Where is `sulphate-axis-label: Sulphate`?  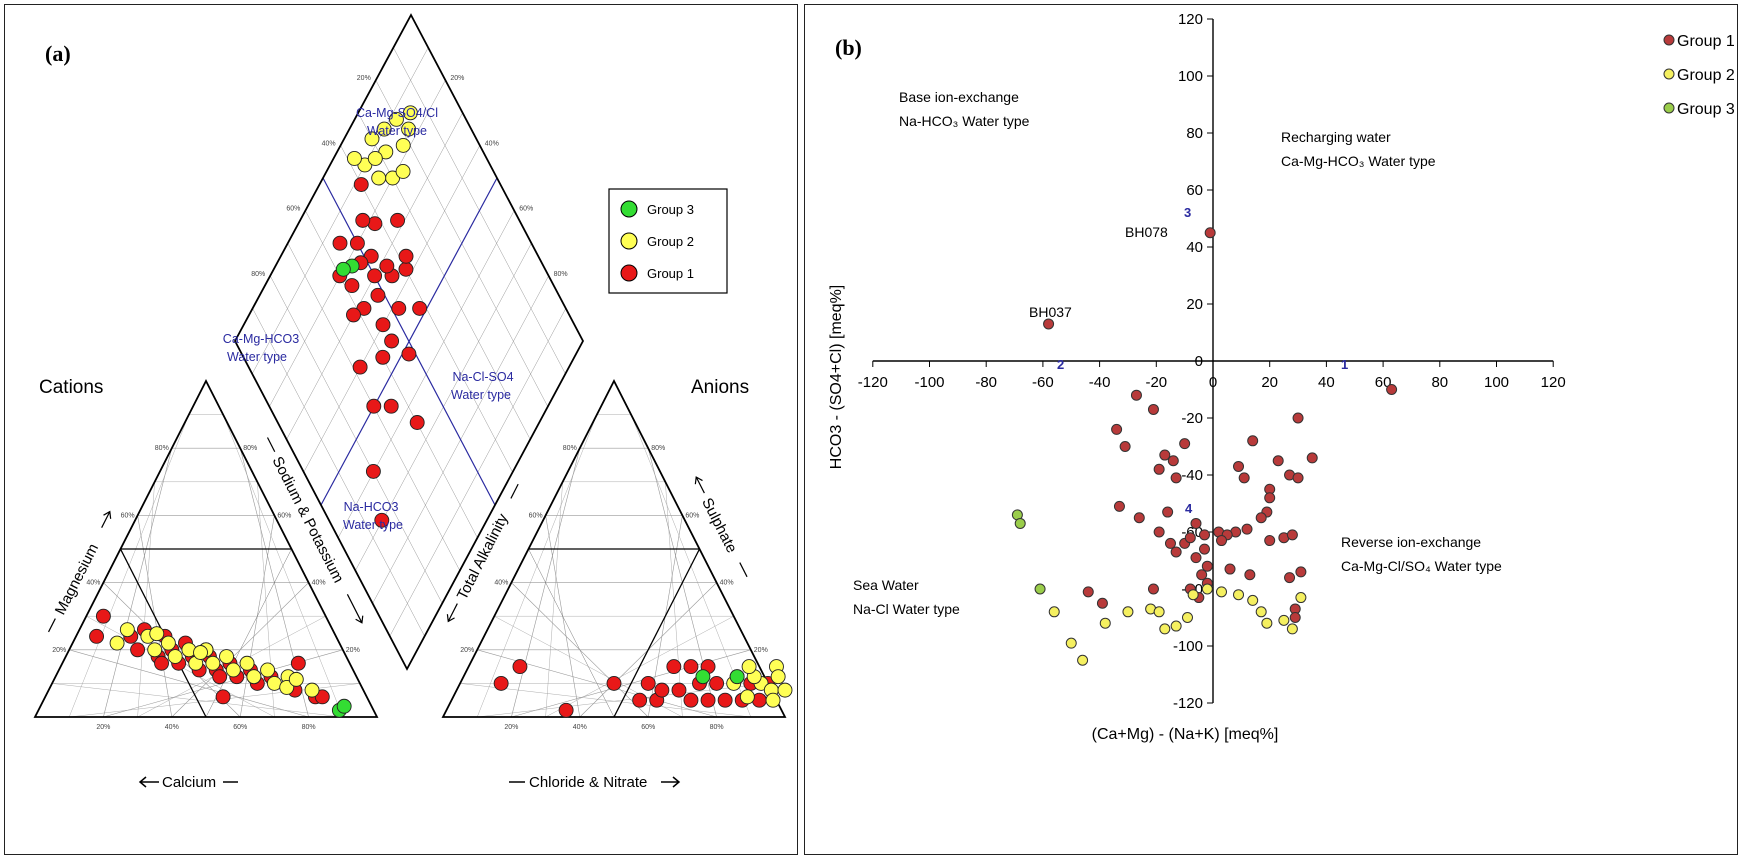
sulphate-axis-label: Sulphate is located at coordinates (719, 525).